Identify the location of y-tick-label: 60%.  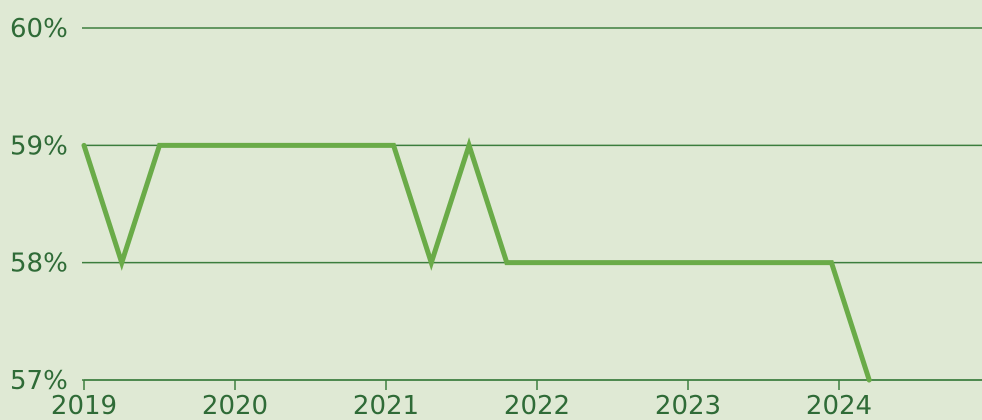
(39, 29).